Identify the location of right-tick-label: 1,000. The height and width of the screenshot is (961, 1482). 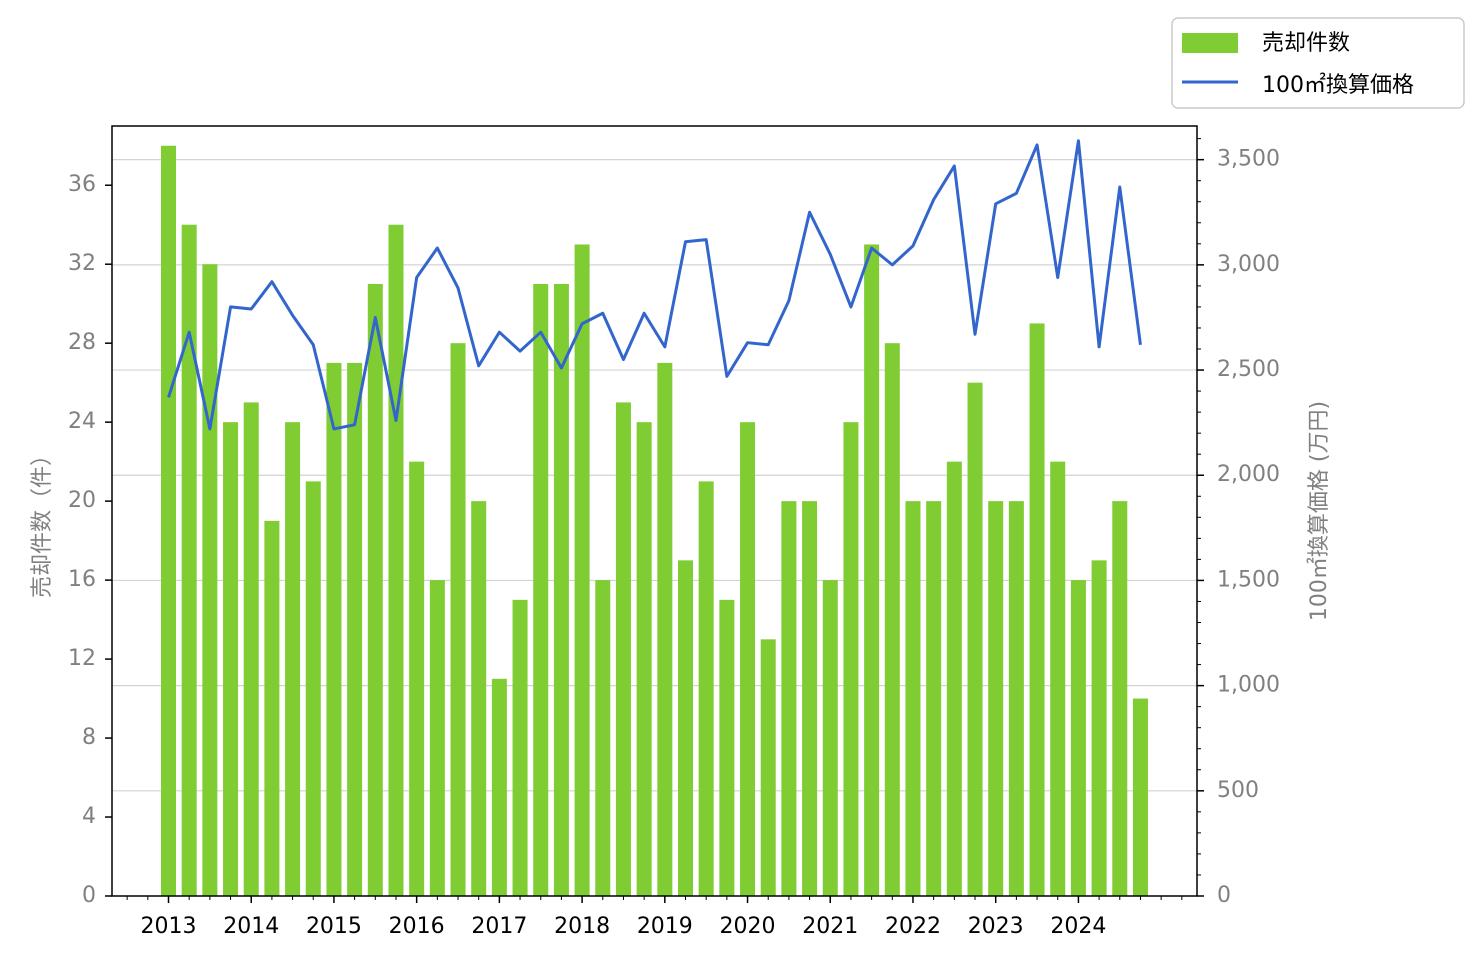
(1248, 685).